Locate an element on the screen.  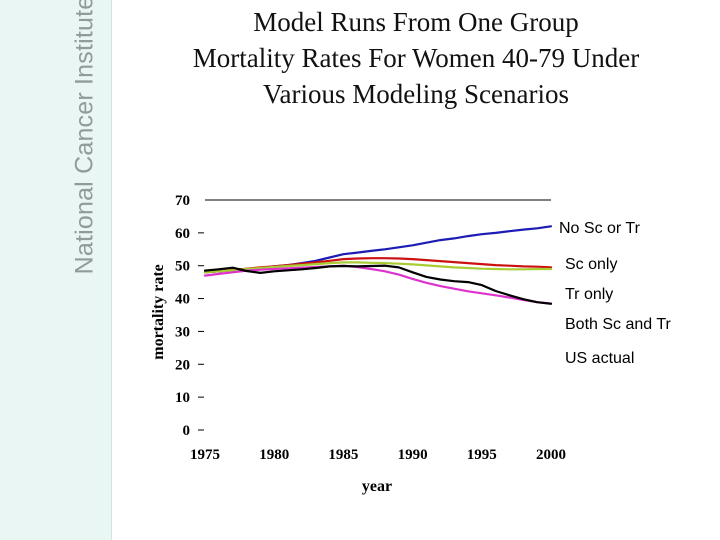
y-tick-label: 10 is located at coordinates (182, 398).